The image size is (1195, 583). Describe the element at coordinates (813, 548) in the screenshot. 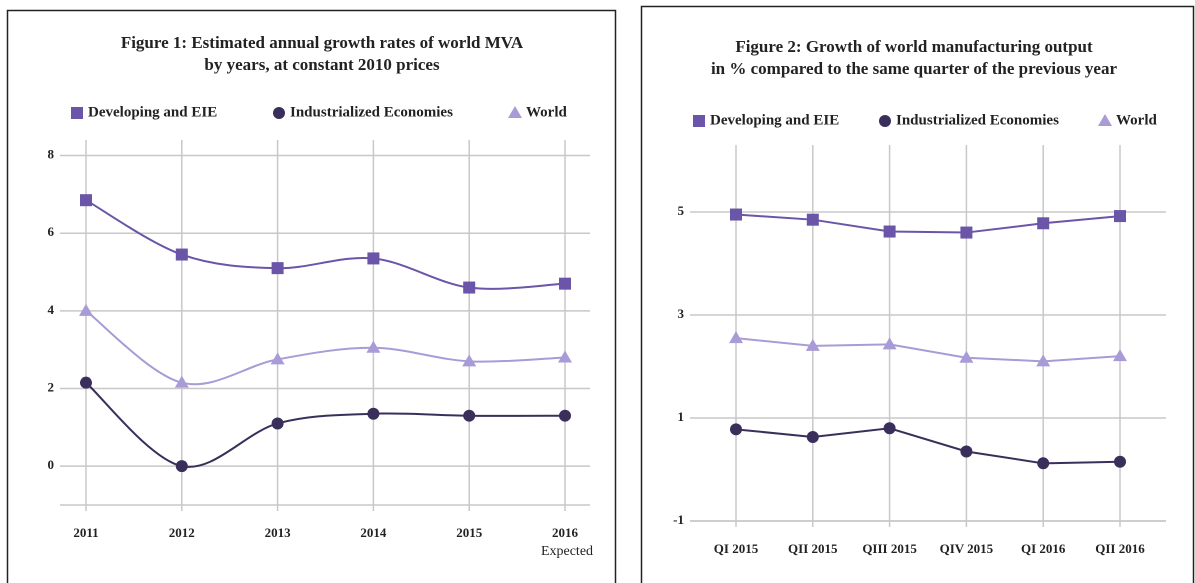

I see `x-tick-label: QII 2015` at that location.